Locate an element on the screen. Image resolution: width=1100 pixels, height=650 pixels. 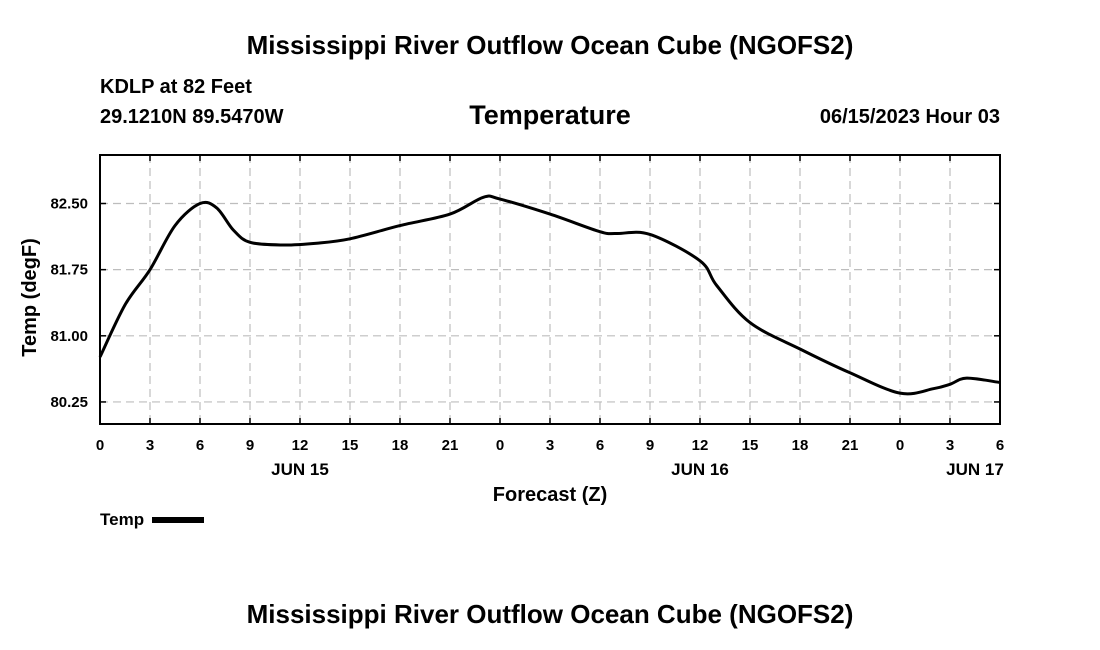
y-tick-label: 81.00 is located at coordinates (69, 336).